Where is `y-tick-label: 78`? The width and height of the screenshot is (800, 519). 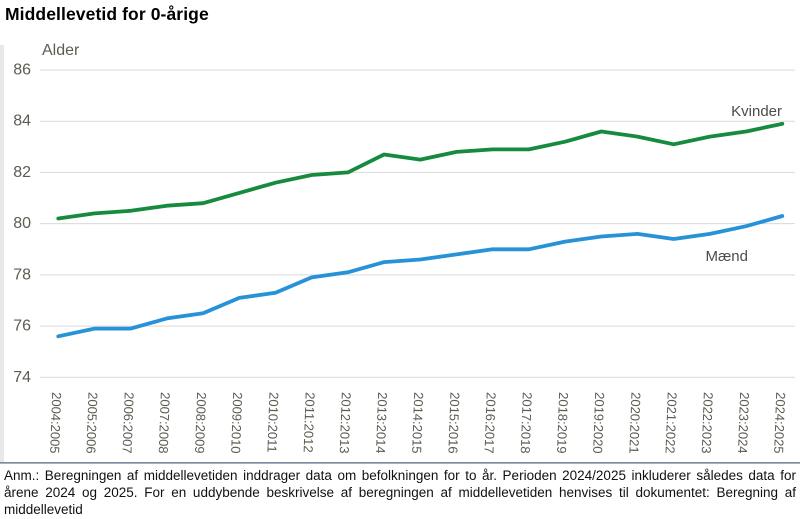 y-tick-label: 78 is located at coordinates (22, 274).